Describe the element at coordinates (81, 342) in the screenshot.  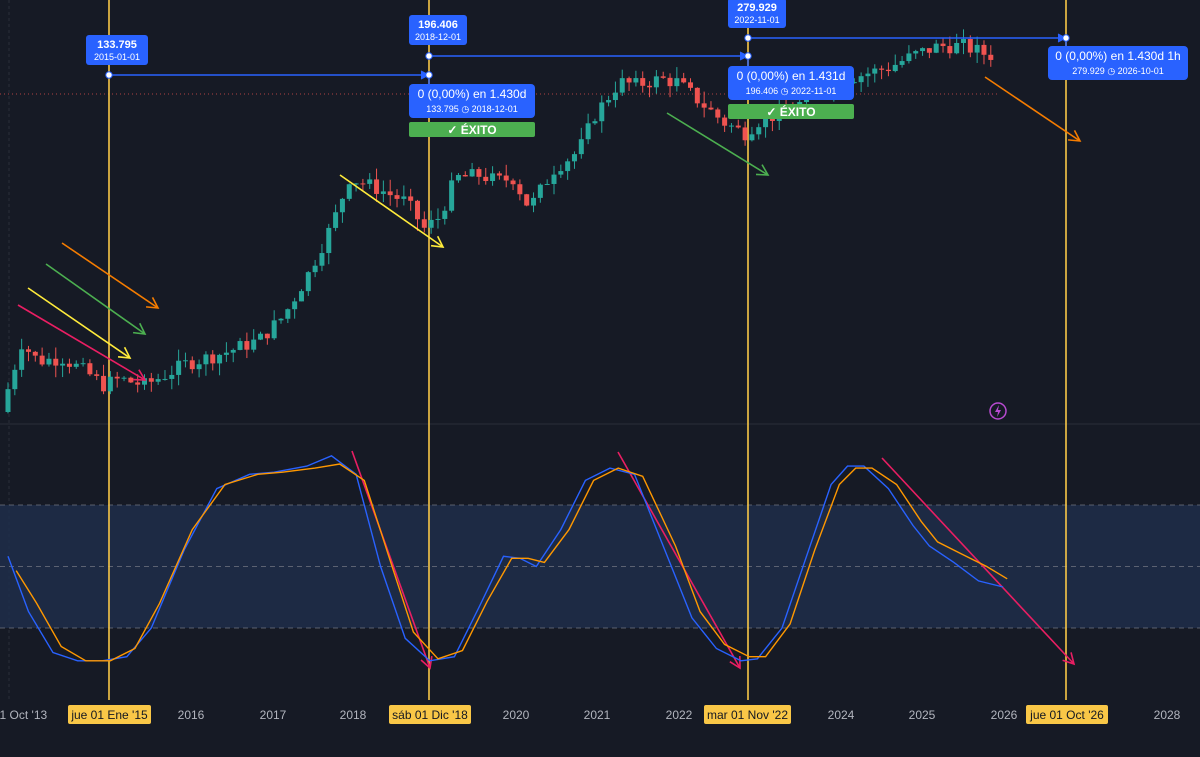
I see `arrow-pink-2014` at that location.